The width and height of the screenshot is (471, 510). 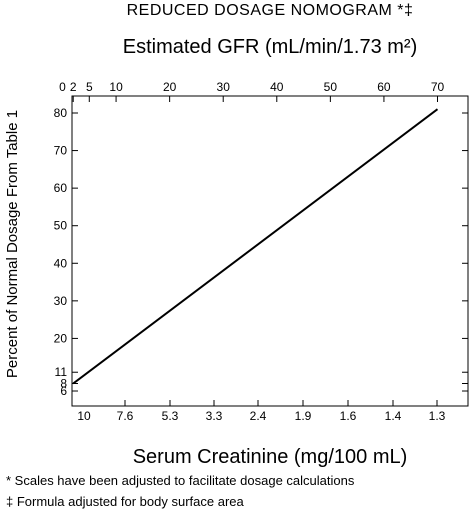 I want to click on bottom-axis-ticks: 10 7.6 5.3 3.3 2.4 1.9 1.6 1.4 1.3, so click(x=261, y=411).